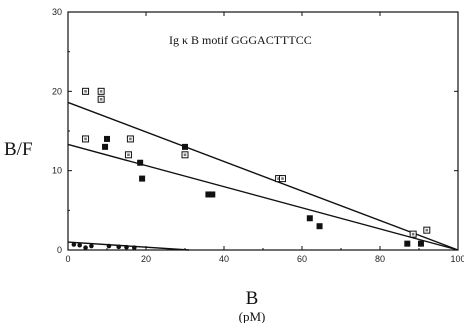  I want to click on y-tick-label: 10, so click(57, 171).